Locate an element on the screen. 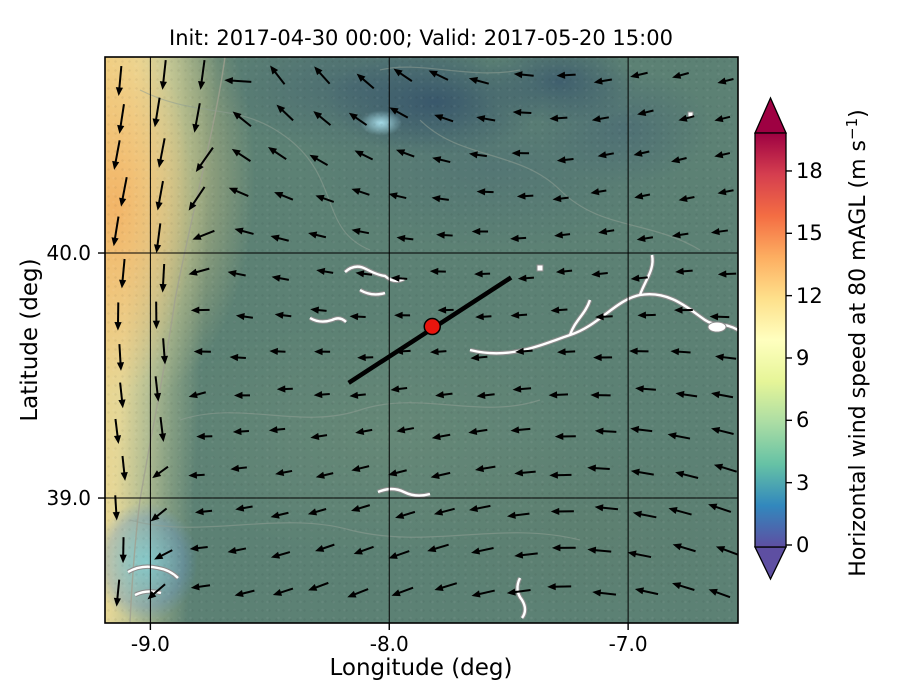 The width and height of the screenshot is (900, 700). small-water-patches is located at coordinates (631, 222).